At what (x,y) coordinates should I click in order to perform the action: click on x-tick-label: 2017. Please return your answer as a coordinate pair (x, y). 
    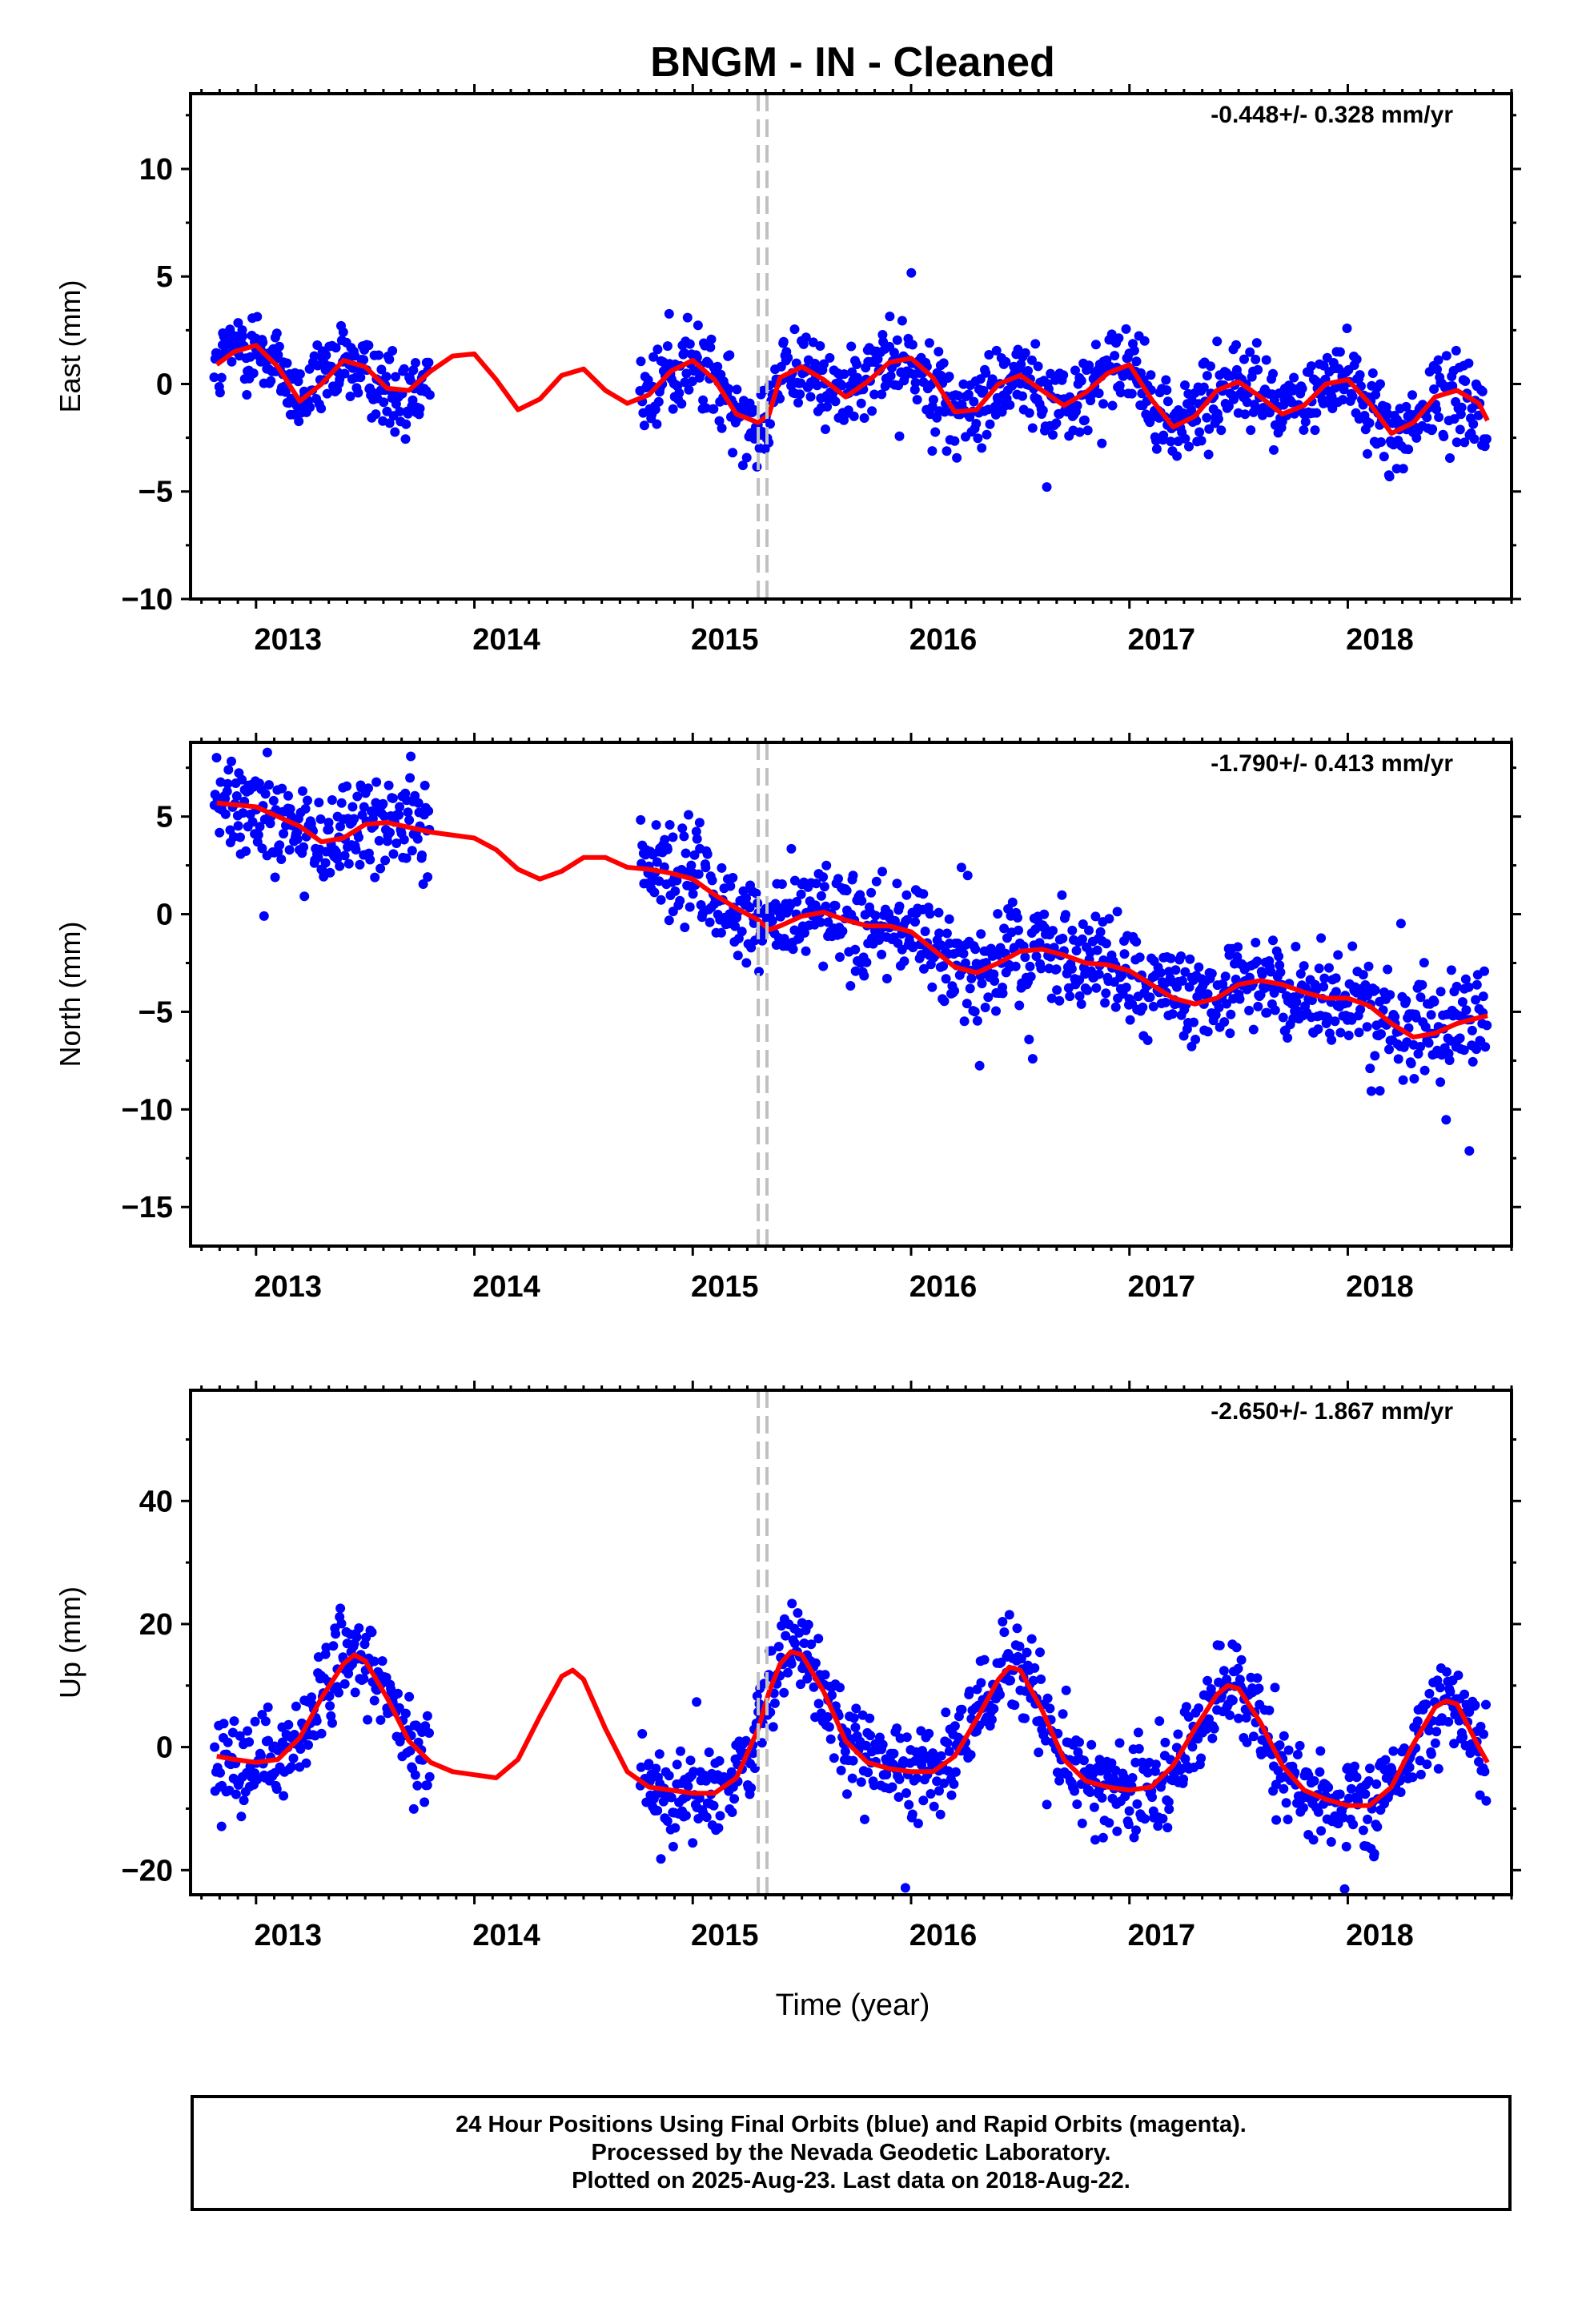
    Looking at the image, I should click on (1161, 640).